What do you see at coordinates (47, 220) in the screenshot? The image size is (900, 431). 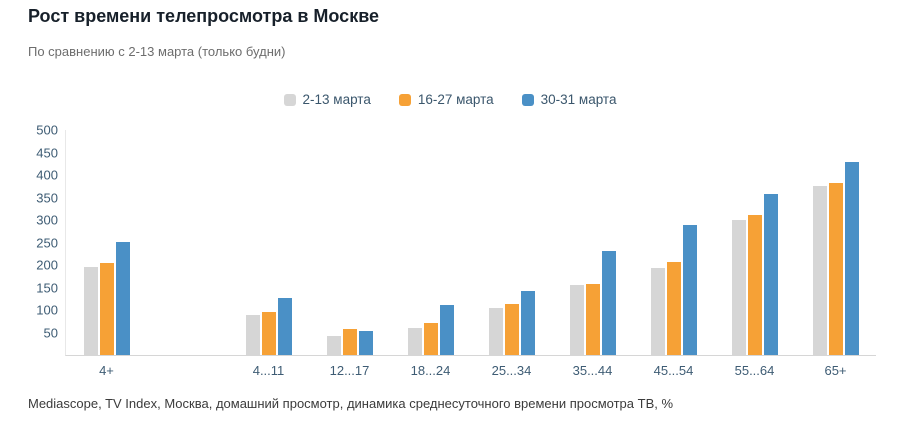 I see `y-axis-label: 300` at bounding box center [47, 220].